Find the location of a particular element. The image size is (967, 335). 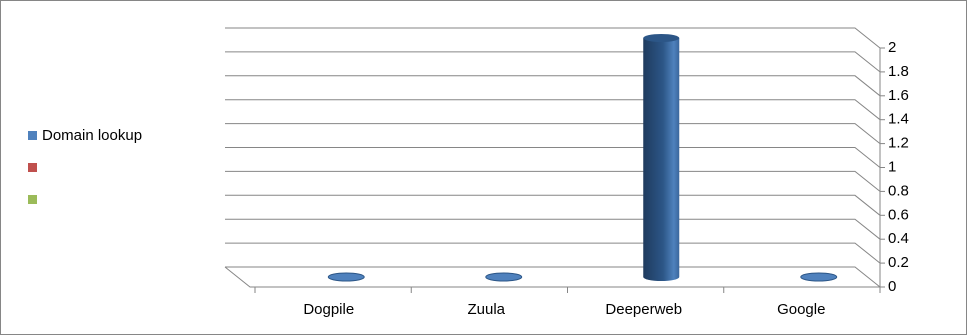

x-tick-label: Dogpile is located at coordinates (328, 309).